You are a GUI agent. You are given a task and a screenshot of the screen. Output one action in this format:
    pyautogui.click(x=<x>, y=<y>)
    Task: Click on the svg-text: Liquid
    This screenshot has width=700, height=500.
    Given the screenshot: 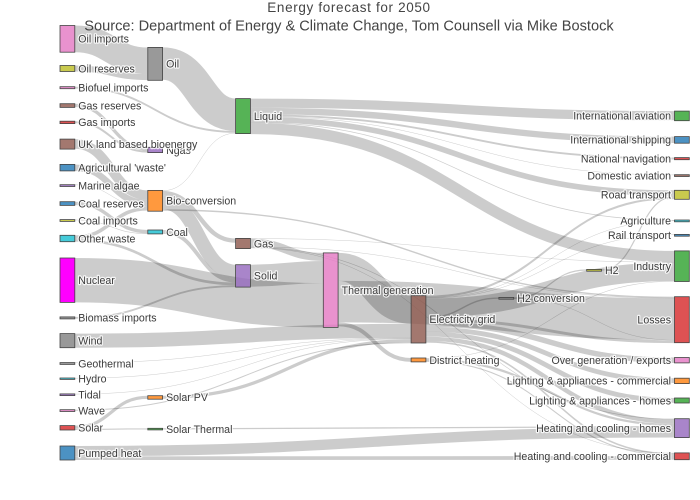 What is the action you would take?
    pyautogui.click(x=268, y=117)
    